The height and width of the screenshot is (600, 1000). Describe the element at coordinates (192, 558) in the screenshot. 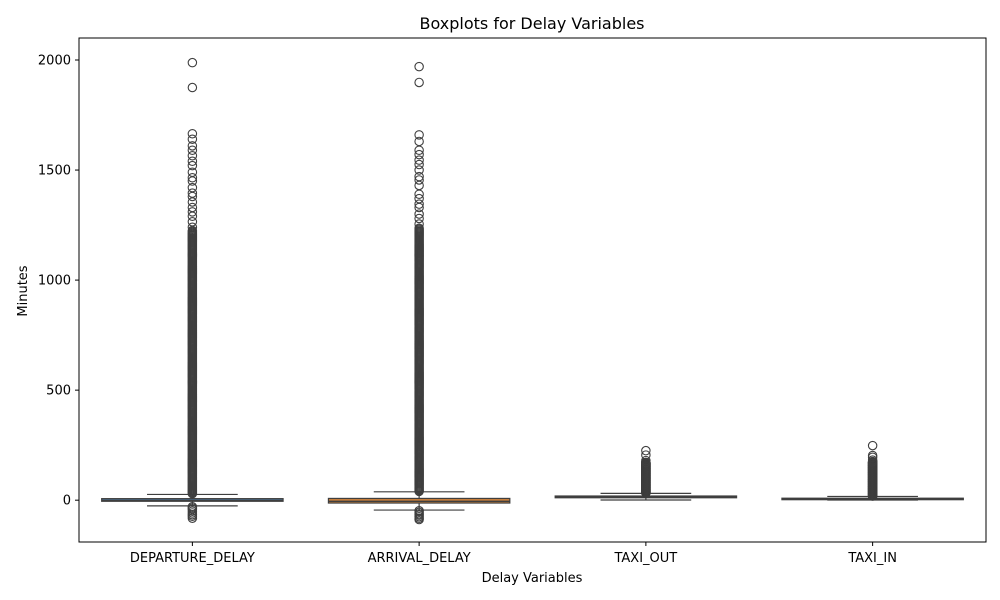

I see `x-tick-label: DEPARTURE_DELAY` at that location.